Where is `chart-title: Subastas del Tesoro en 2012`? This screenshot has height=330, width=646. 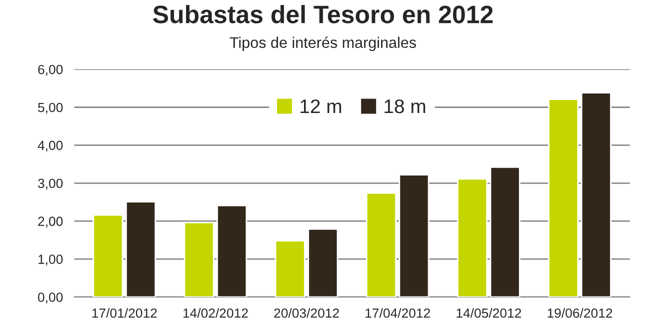 chart-title: Subastas del Tesoro en 2012 is located at coordinates (323, 14).